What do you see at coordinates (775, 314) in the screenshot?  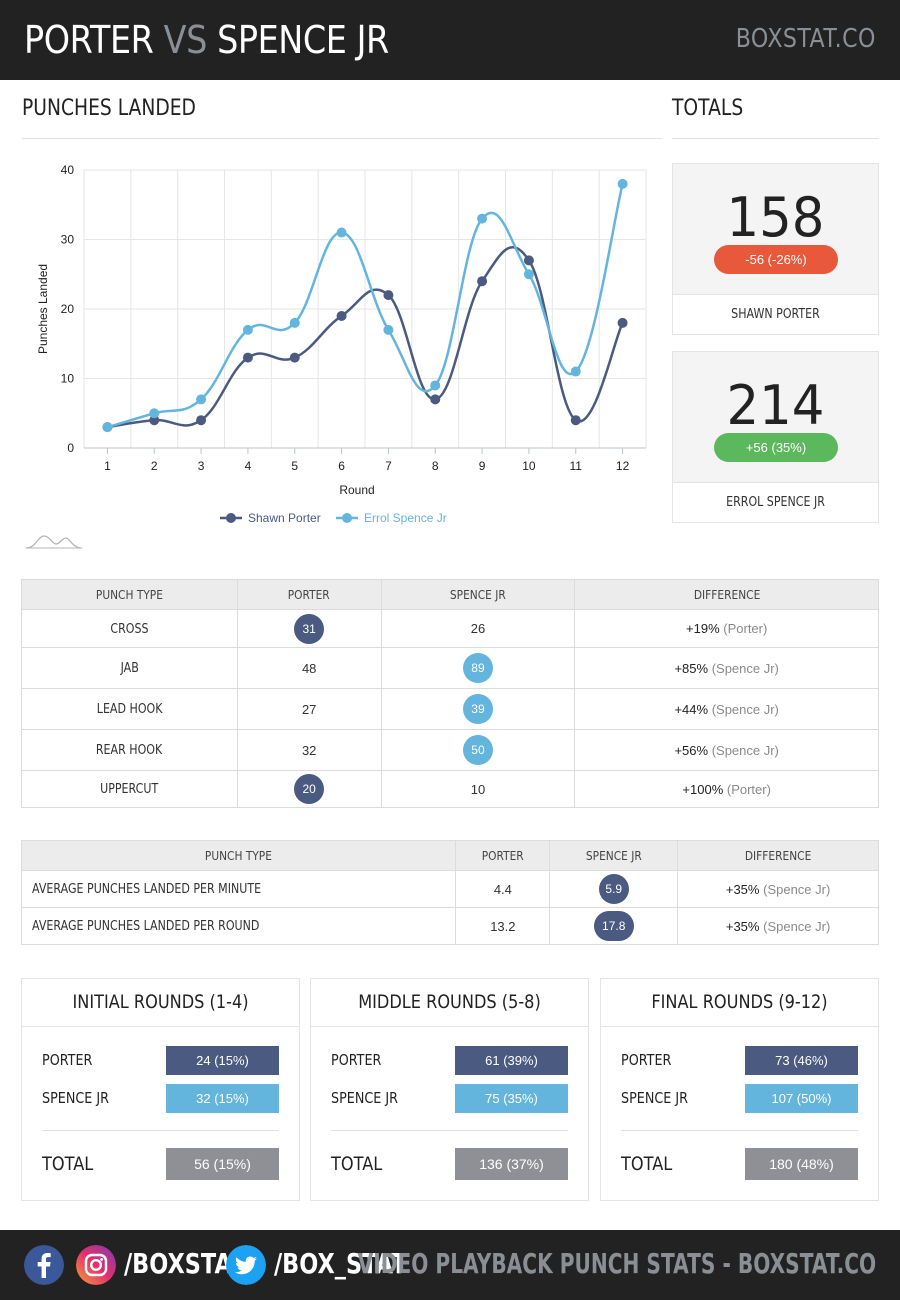 I see `fighter-name: SHAWN PORTER` at bounding box center [775, 314].